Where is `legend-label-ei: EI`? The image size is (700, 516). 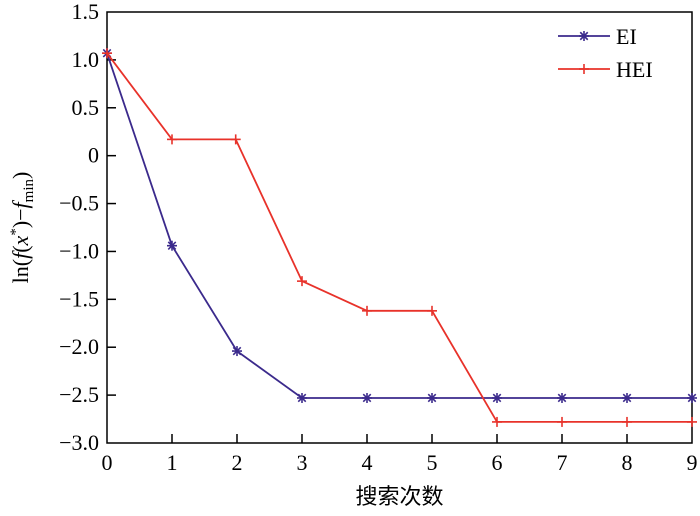 legend-label-ei: EI is located at coordinates (626, 36).